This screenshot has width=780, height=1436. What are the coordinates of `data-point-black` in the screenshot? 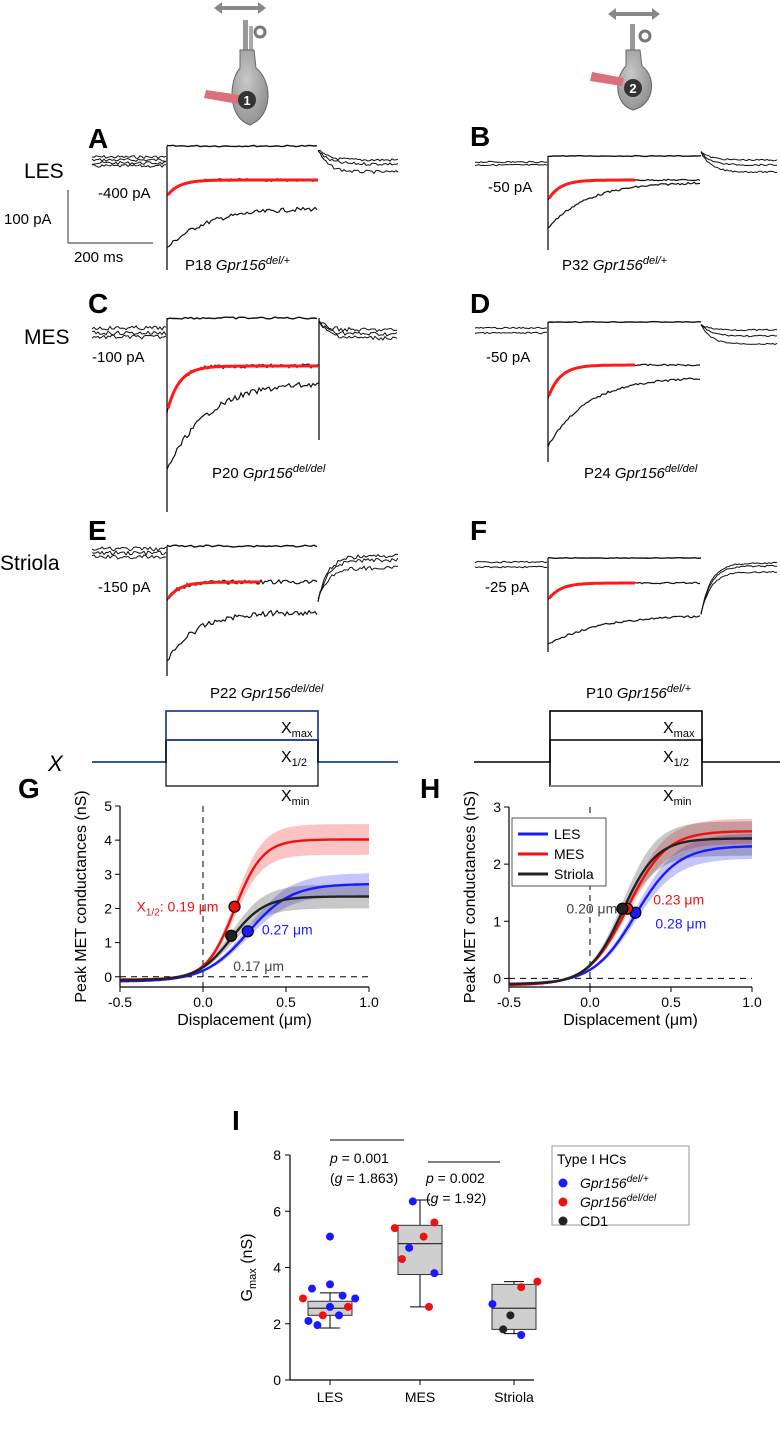 It's located at (510, 1315).